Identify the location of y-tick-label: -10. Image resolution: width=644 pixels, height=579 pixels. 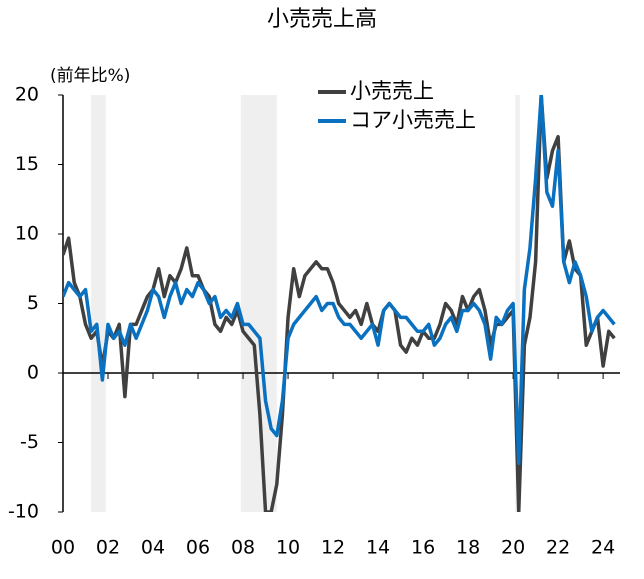
(23, 512).